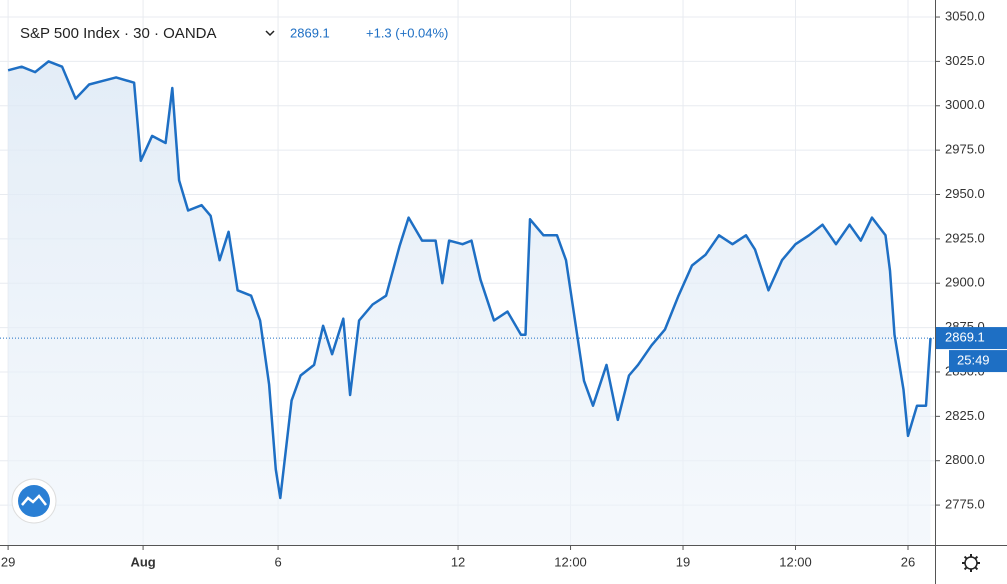  Describe the element at coordinates (965, 504) in the screenshot. I see `y-tick-label: 2775.0` at that location.